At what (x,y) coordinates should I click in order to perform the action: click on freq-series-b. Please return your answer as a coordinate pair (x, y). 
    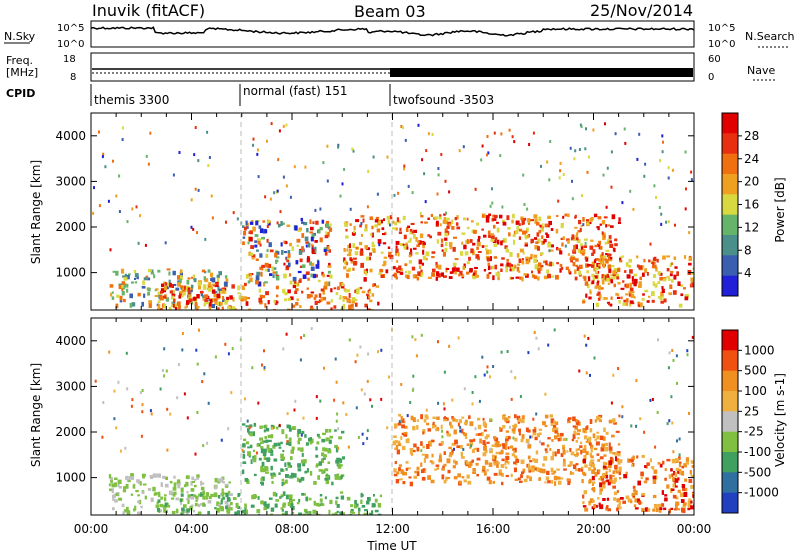
    Looking at the image, I should click on (541, 72).